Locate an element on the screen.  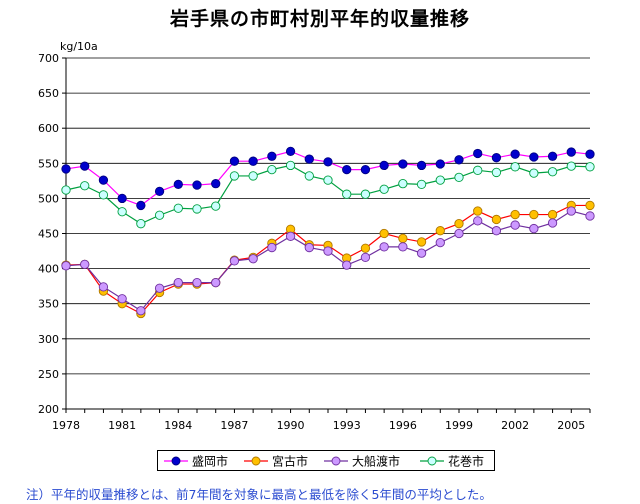
data-point-s2-1995 is located at coordinates (384, 233).